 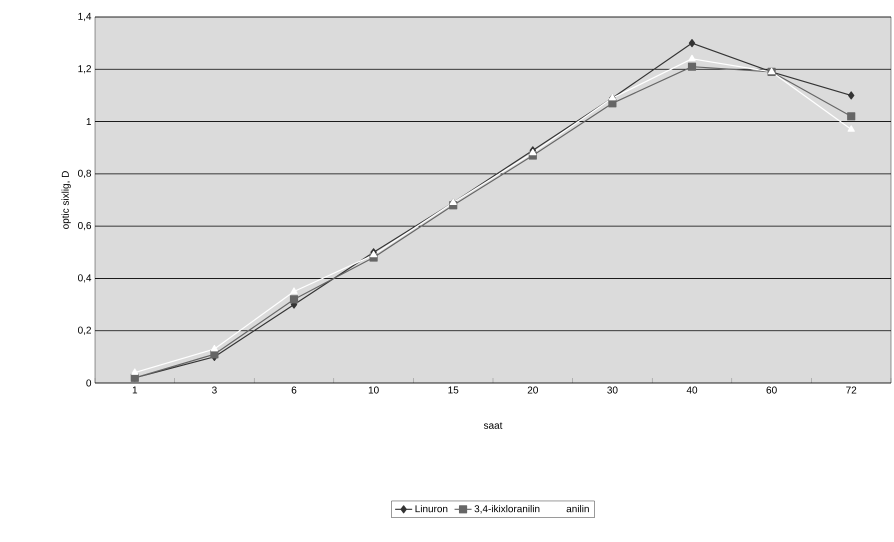 I want to click on x-axis-title: saat, so click(x=493, y=425).